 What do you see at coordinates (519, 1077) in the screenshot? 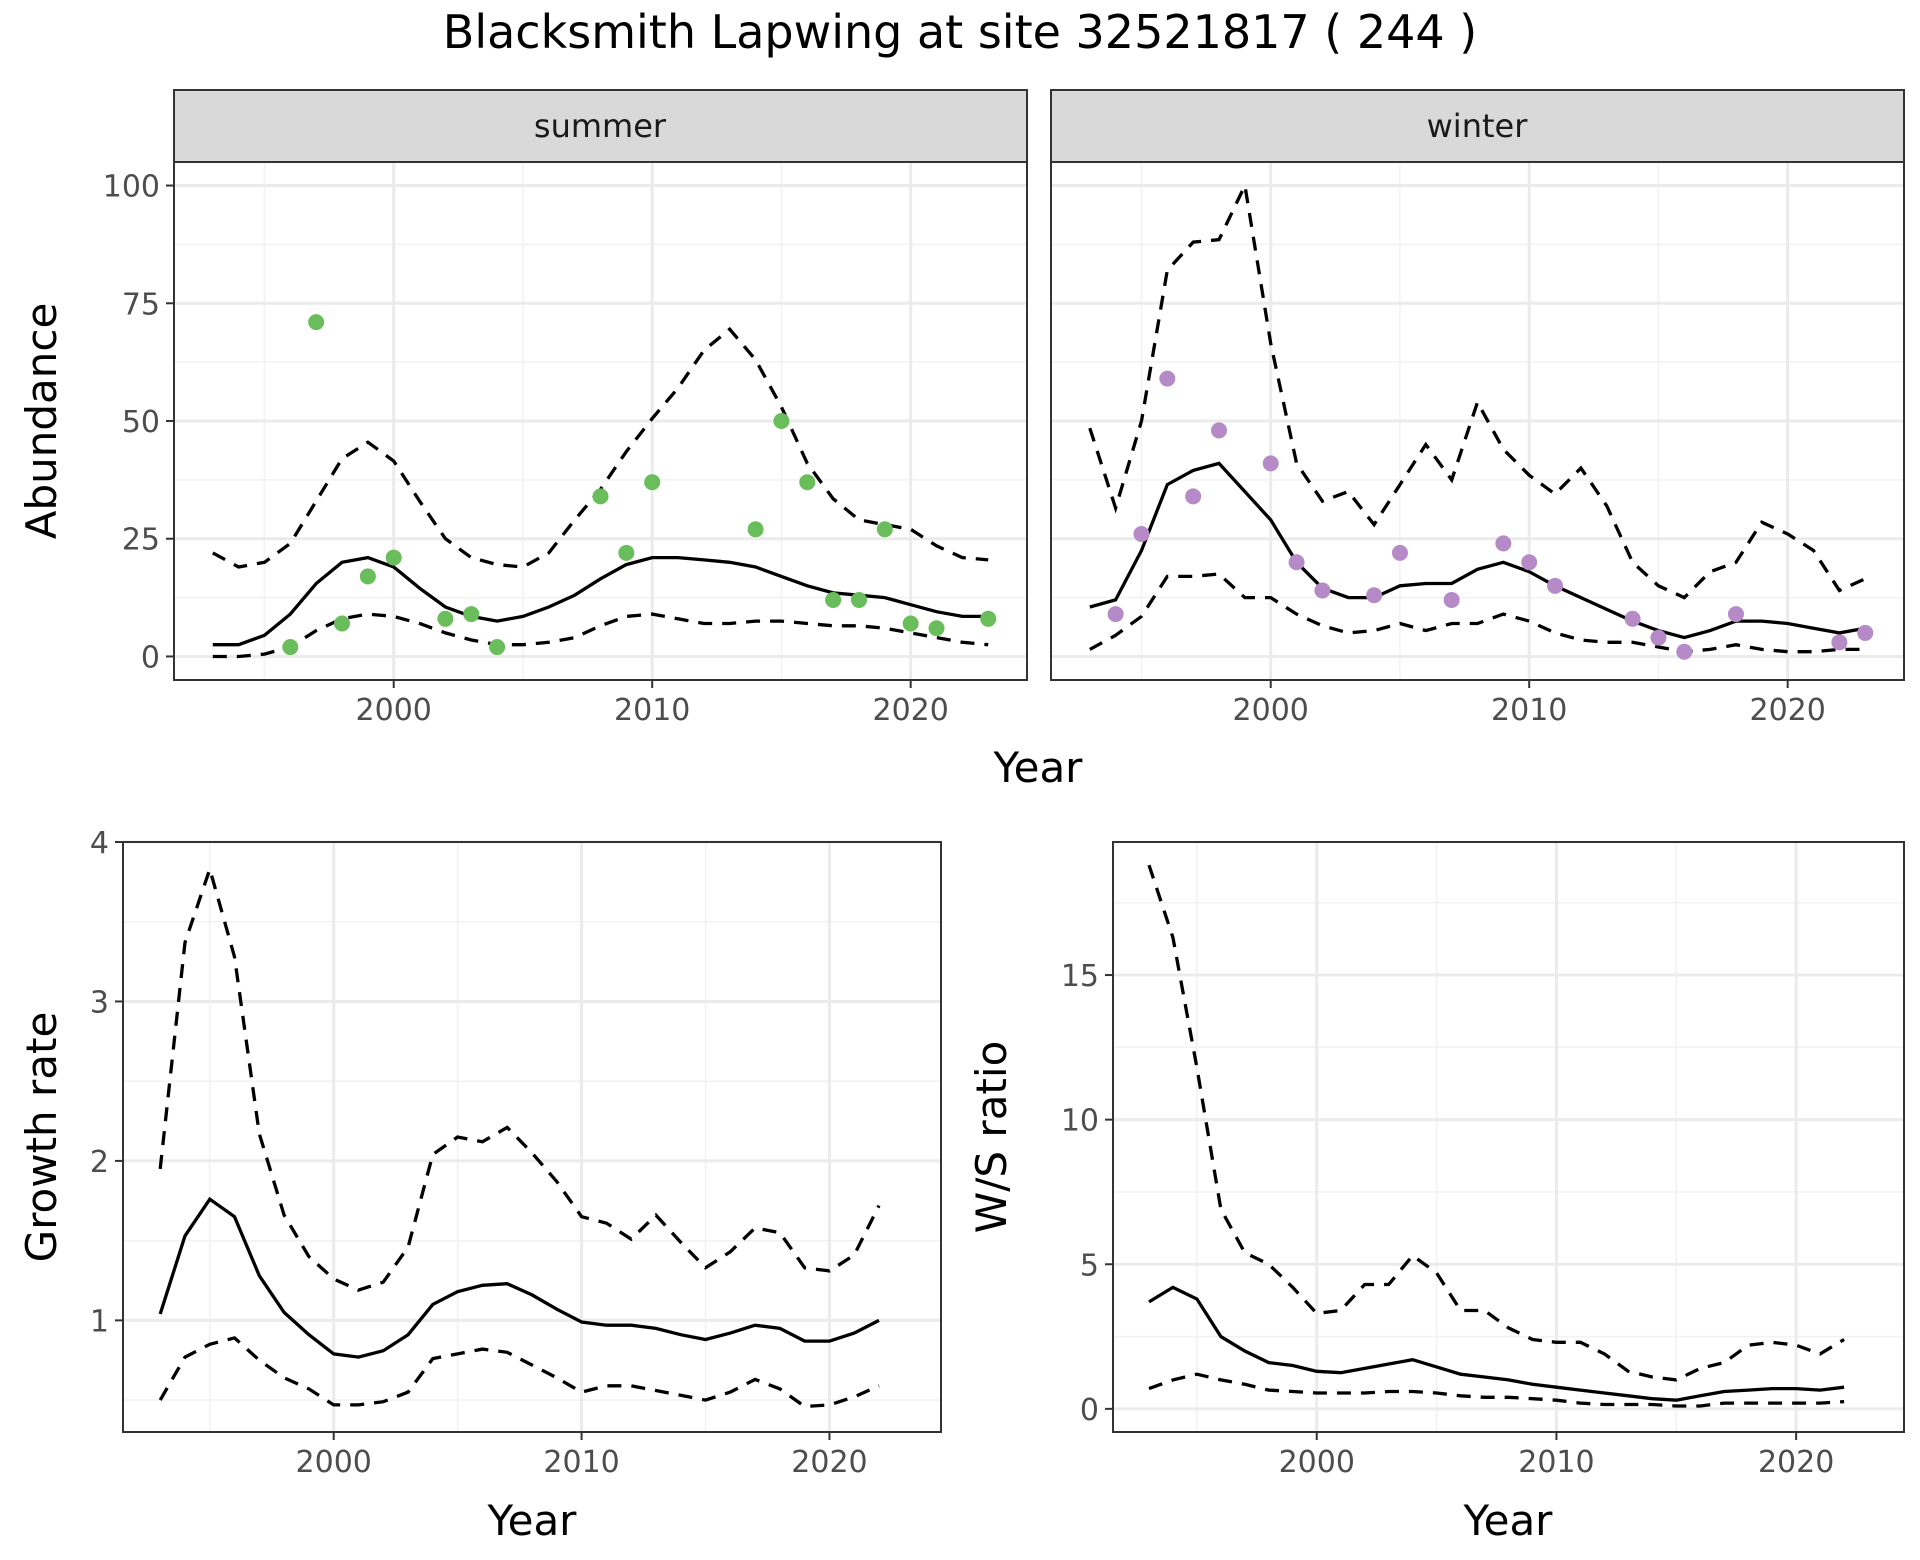
I see `growth-upper-ci-line` at bounding box center [519, 1077].